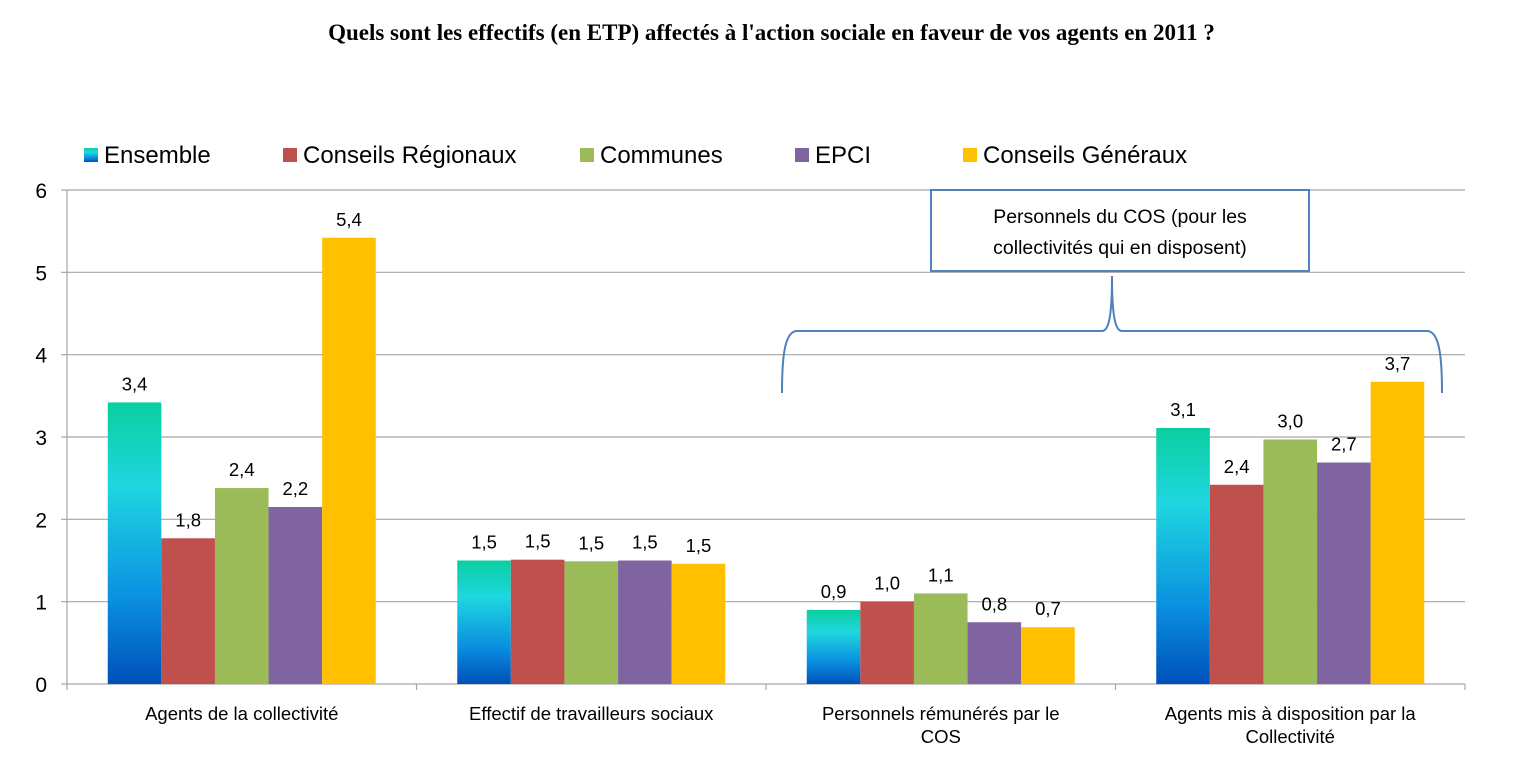 Image resolution: width=1513 pixels, height=775 pixels. I want to click on data-label: 1,1, so click(941, 574).